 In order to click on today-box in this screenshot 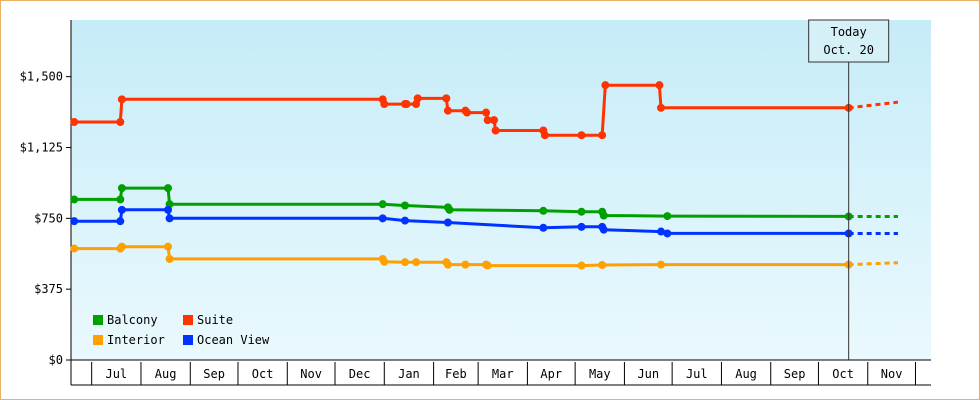, I will do `click(849, 41)`.